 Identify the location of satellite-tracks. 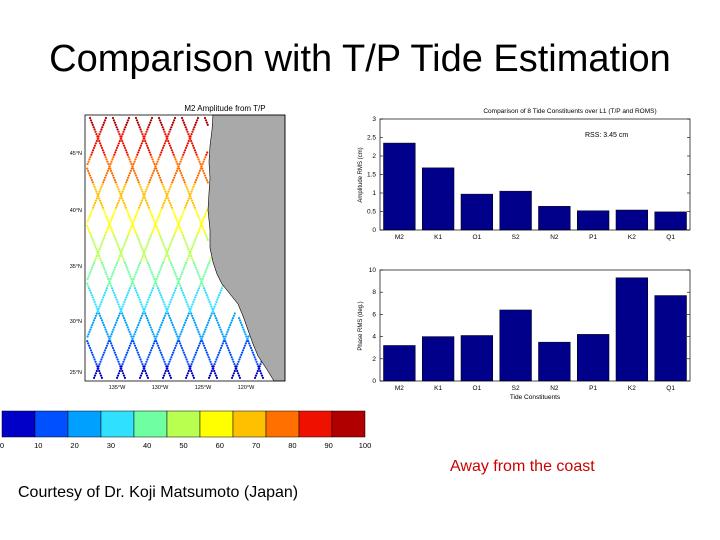
(175, 247).